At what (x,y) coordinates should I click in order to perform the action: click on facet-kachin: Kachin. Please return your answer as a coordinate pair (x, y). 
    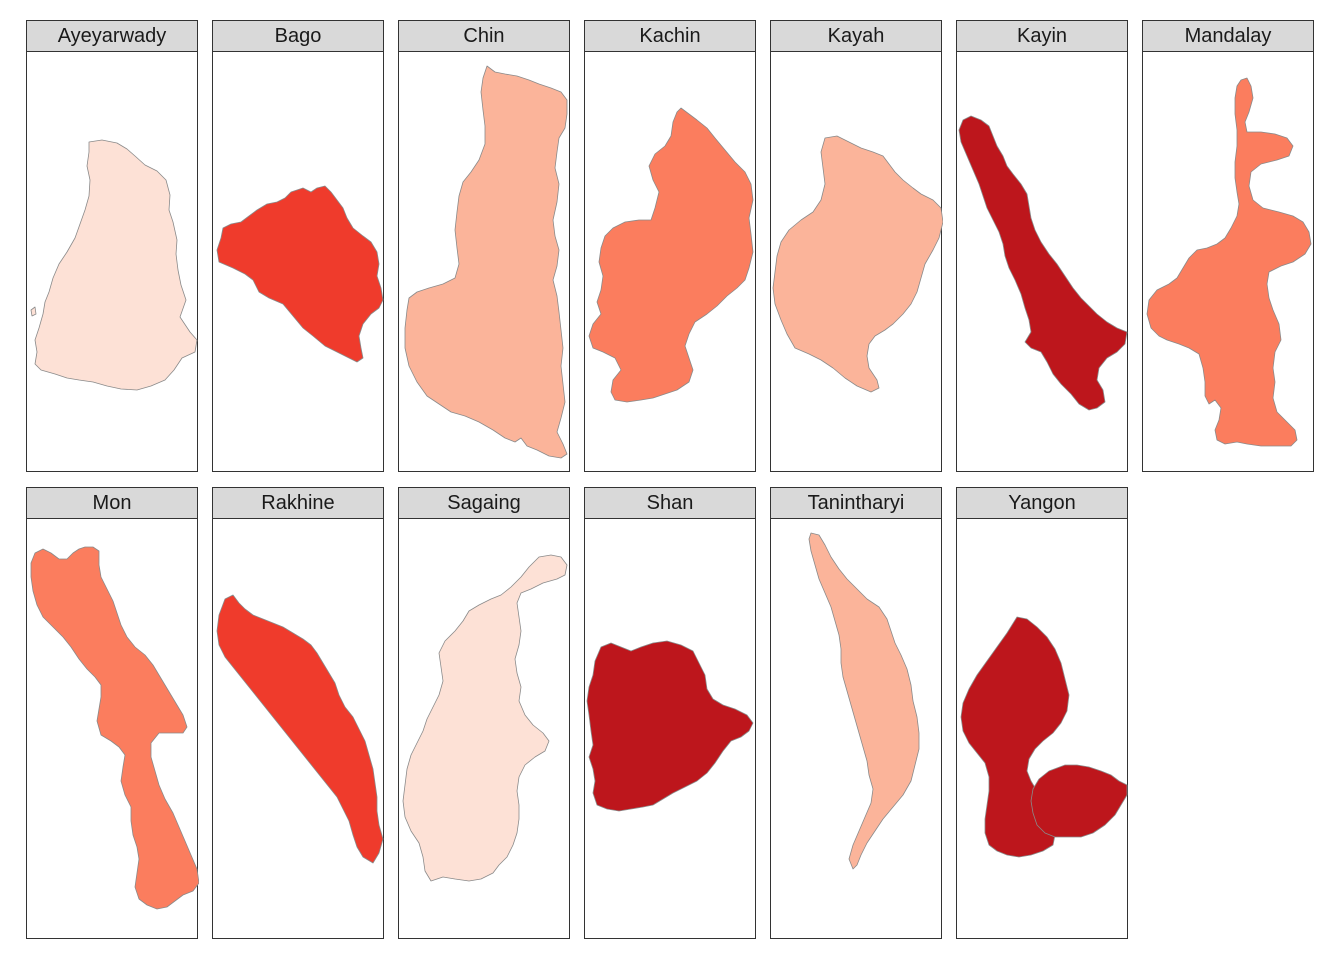
    Looking at the image, I should click on (670, 246).